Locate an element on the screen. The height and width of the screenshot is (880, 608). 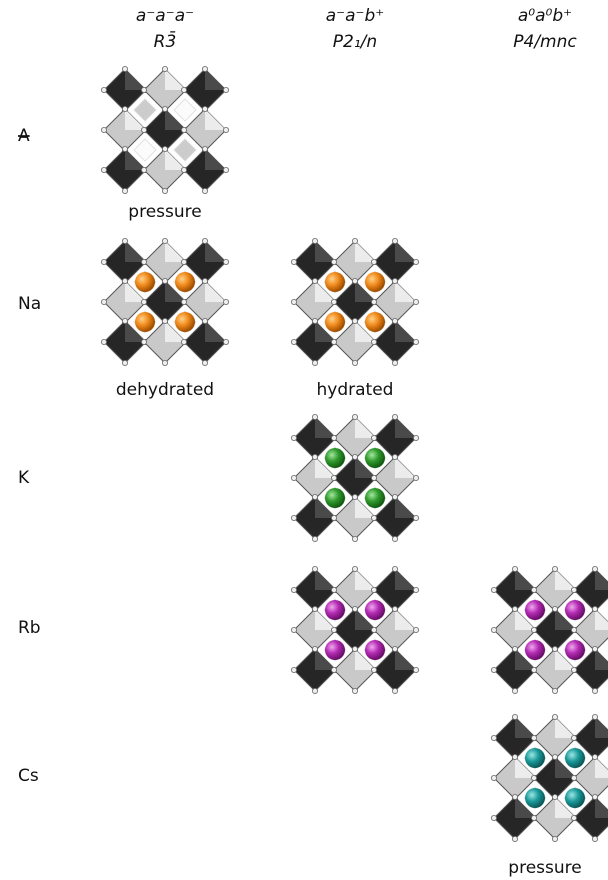
caption: dehydrated is located at coordinates (165, 390).